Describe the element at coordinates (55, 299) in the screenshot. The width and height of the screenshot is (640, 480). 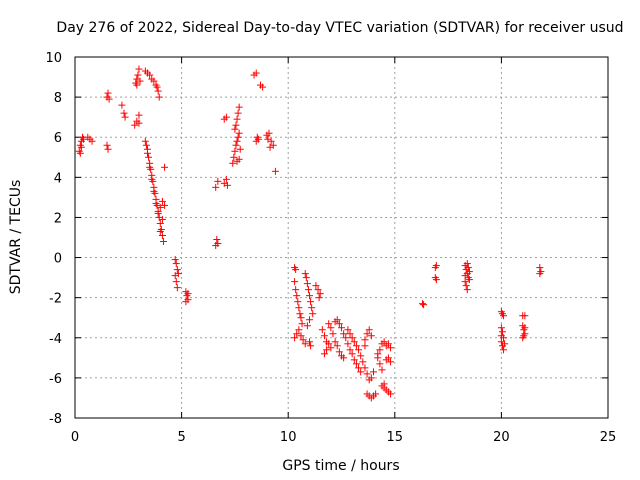
I see `y-tick-label: -2` at that location.